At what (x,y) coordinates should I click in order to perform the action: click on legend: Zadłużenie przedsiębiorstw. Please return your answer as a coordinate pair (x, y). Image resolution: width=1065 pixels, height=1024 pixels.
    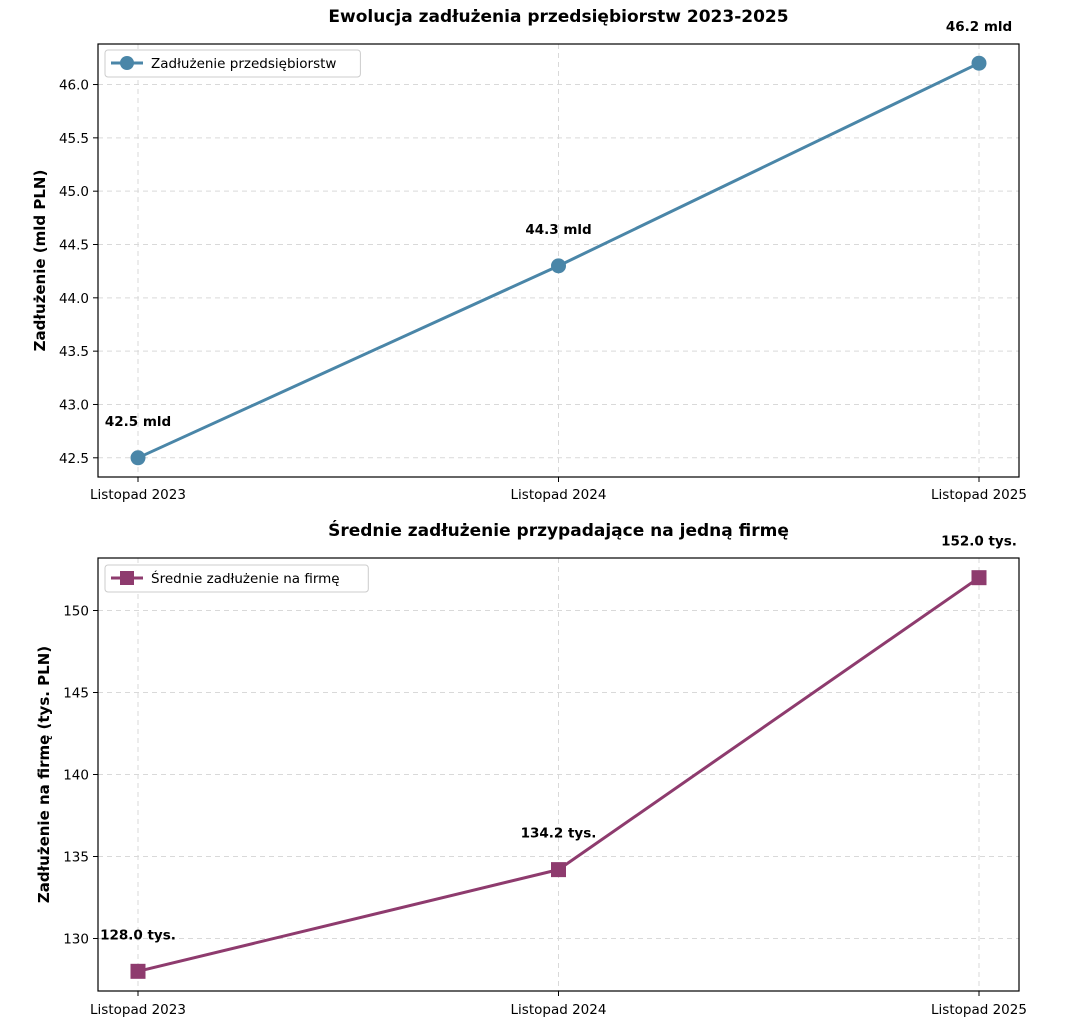
    Looking at the image, I should click on (232, 63).